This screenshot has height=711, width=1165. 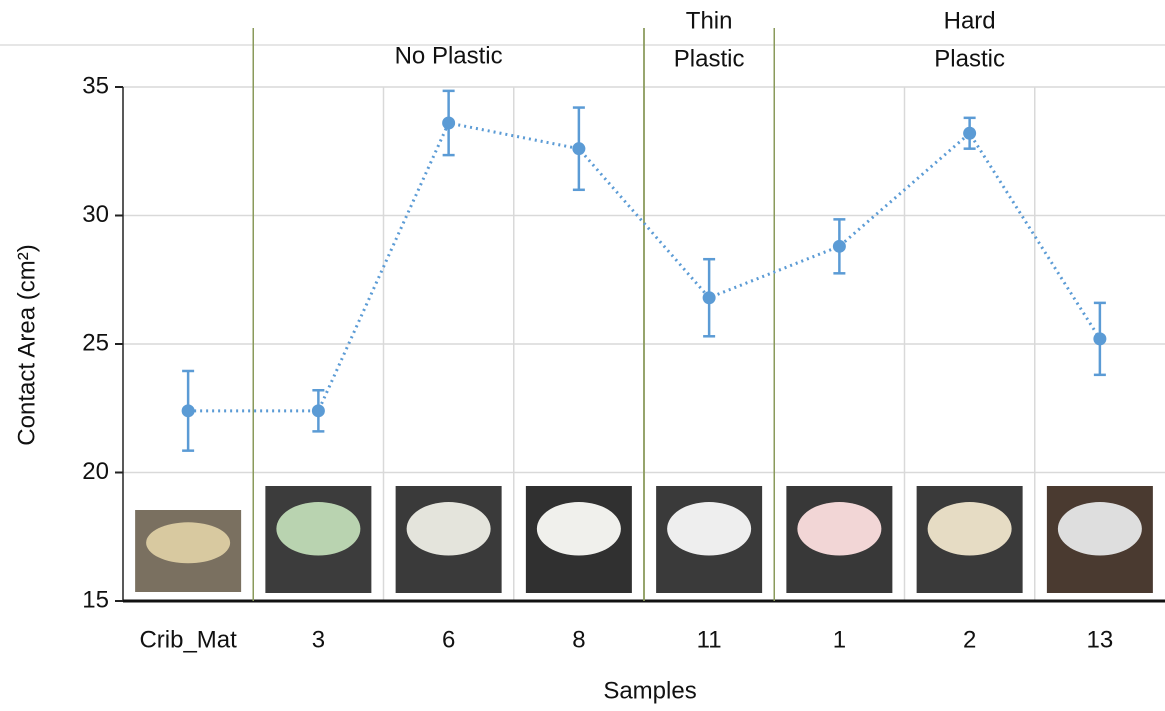 What do you see at coordinates (188, 639) in the screenshot?
I see `x-tick-label: Crib_Mat` at bounding box center [188, 639].